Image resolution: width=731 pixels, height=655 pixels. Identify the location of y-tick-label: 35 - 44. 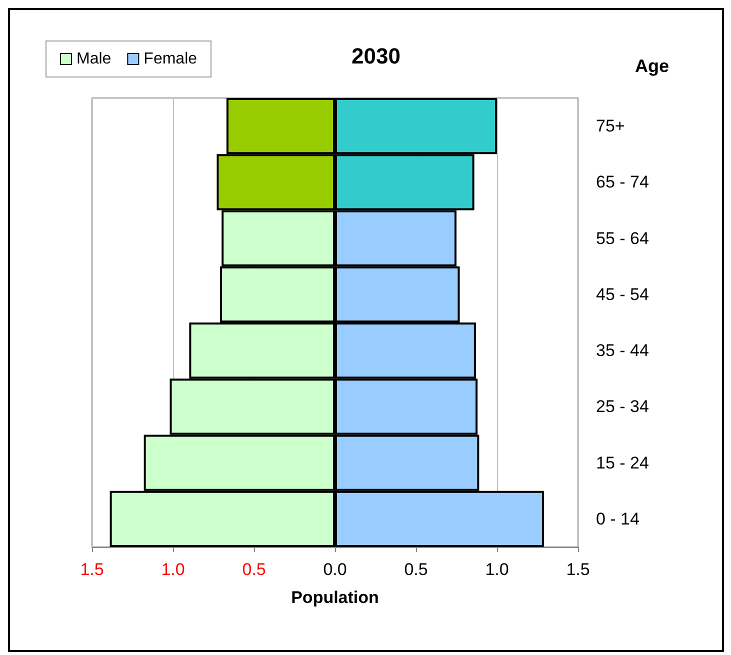
(622, 350).